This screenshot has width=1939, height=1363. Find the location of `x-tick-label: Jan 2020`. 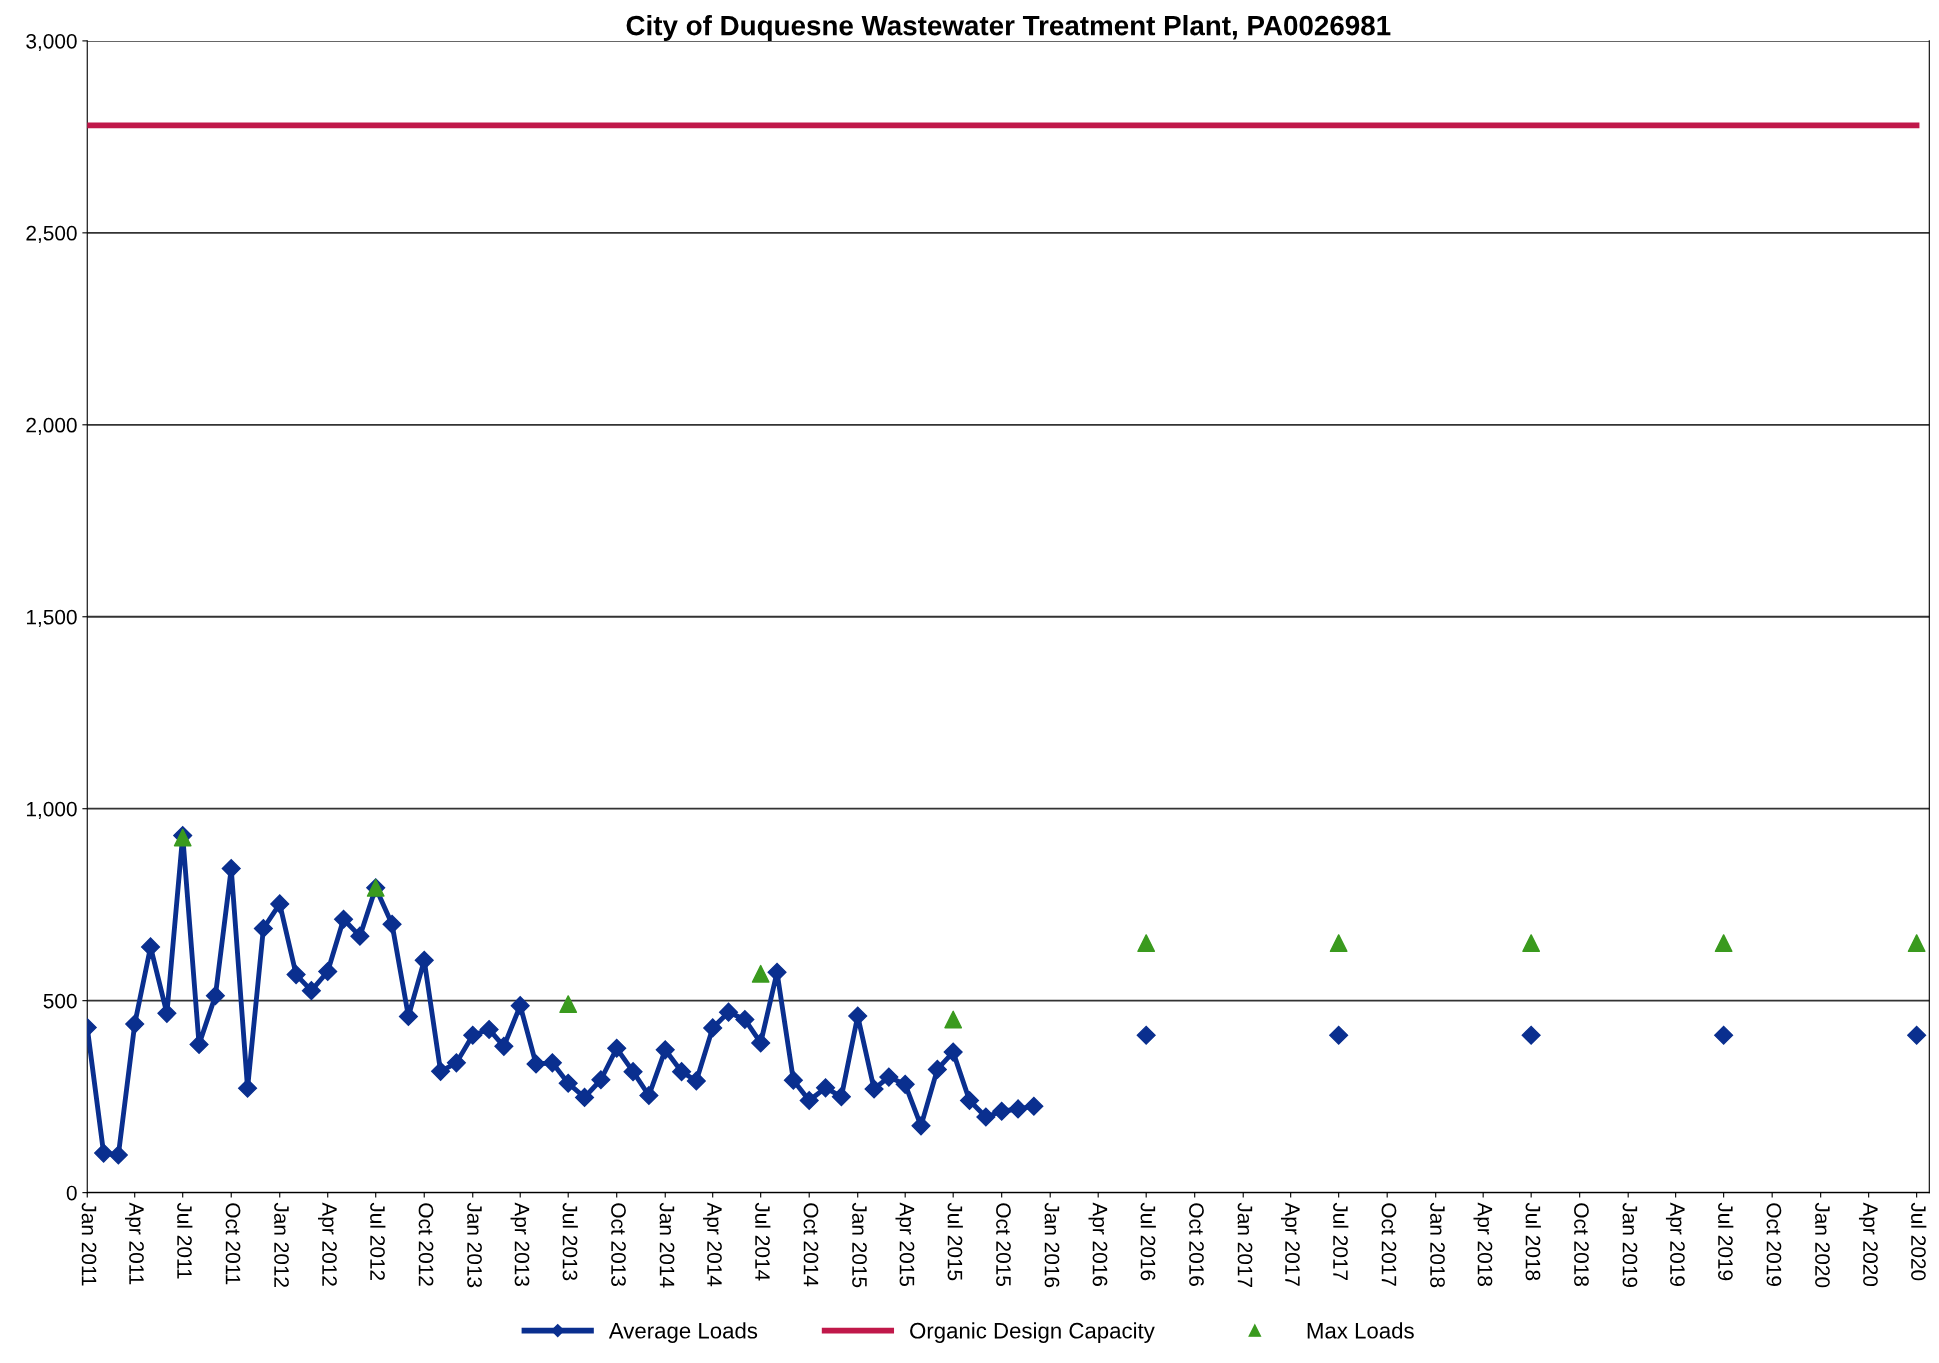

x-tick-label: Jan 2020 is located at coordinates (1822, 1245).